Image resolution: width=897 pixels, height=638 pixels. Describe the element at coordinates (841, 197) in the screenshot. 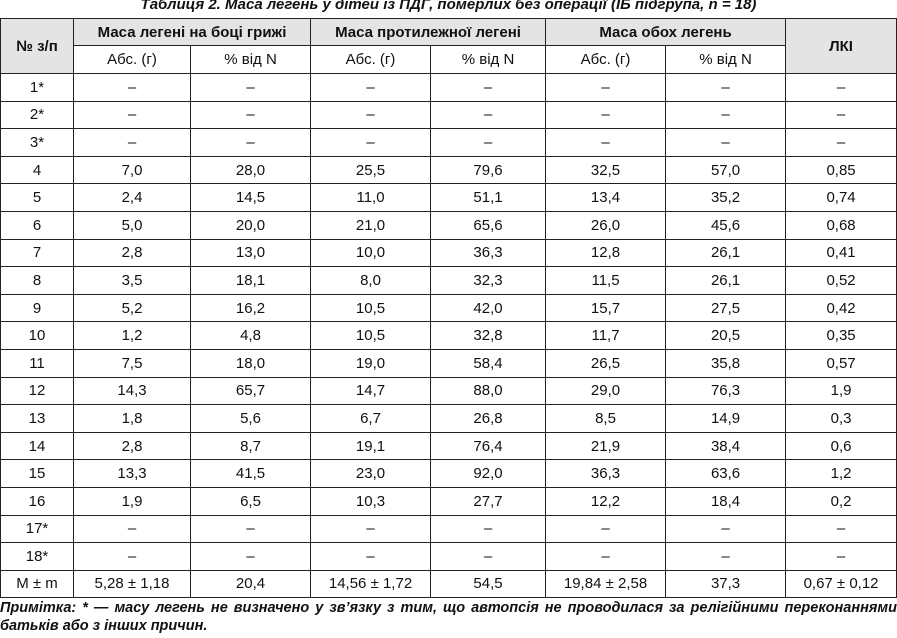

I see `table-cell: 0,74` at that location.